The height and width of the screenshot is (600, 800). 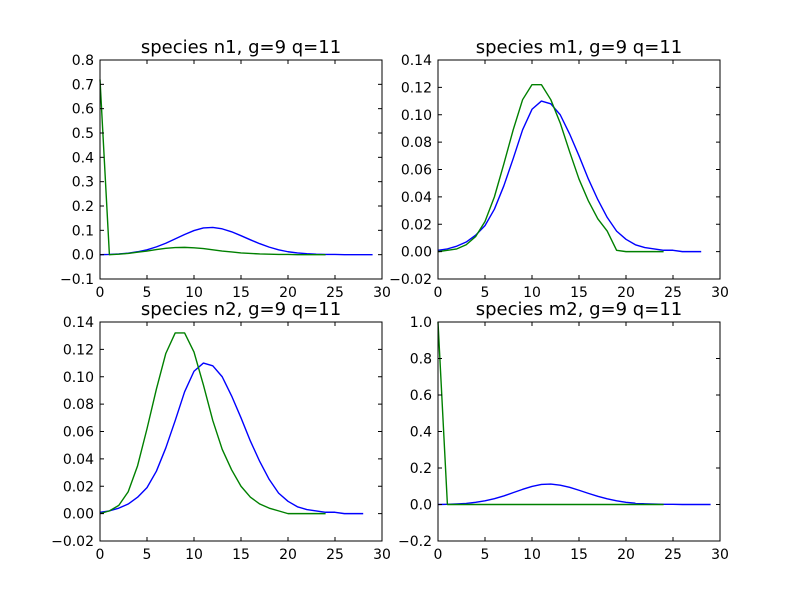 I want to click on chart-title: species n1, g=9 q=11, so click(x=241, y=47).